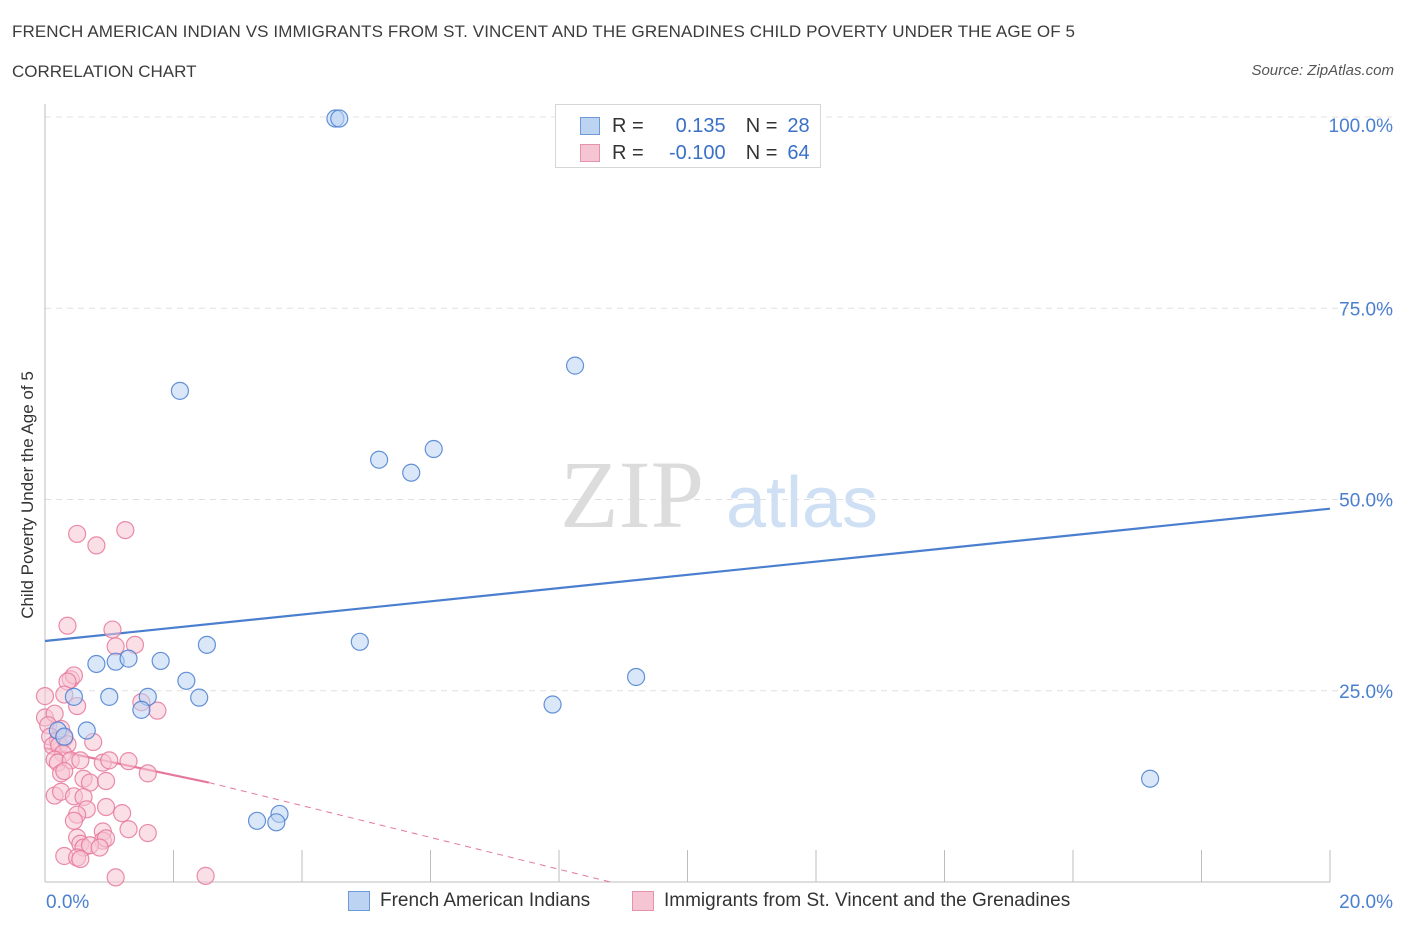  I want to click on legend-swatch-blue, so click(590, 126).